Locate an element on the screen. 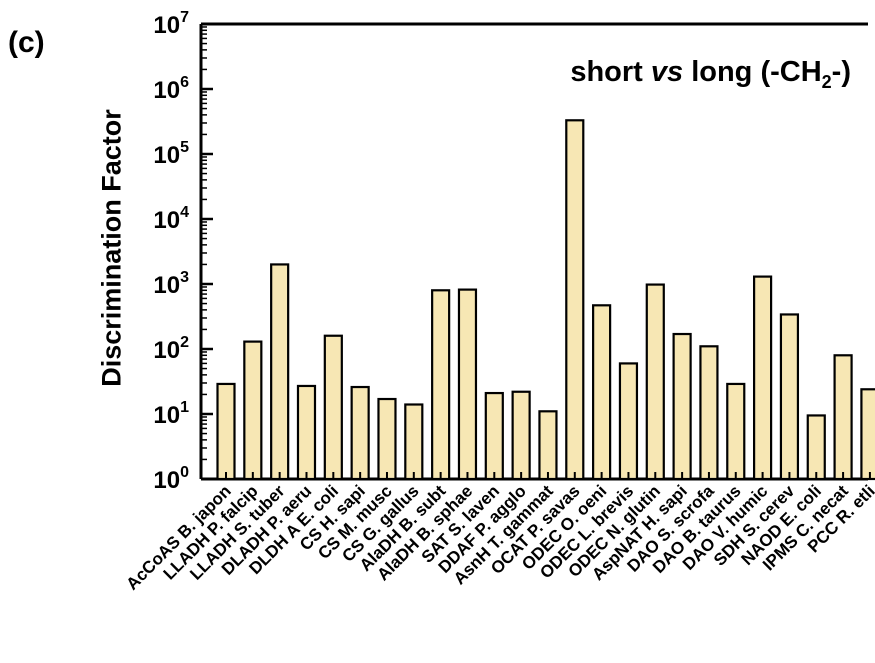  panel-label: (c) is located at coordinates (26, 42).